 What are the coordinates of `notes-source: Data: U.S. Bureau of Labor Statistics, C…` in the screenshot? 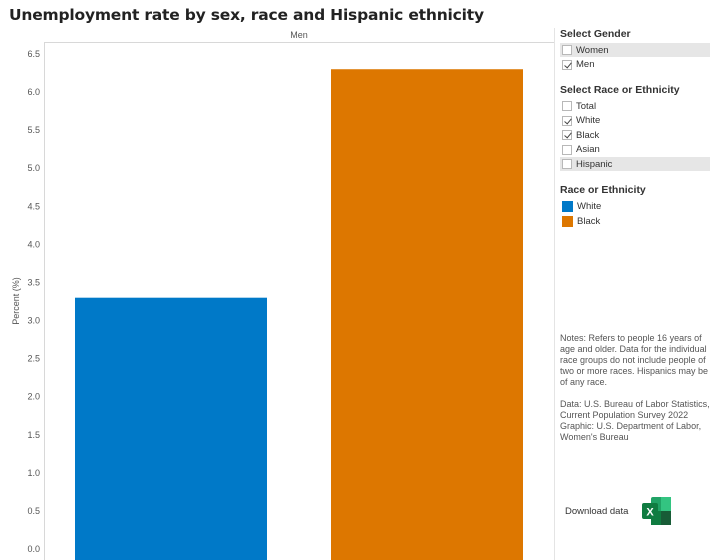 It's located at (635, 421).